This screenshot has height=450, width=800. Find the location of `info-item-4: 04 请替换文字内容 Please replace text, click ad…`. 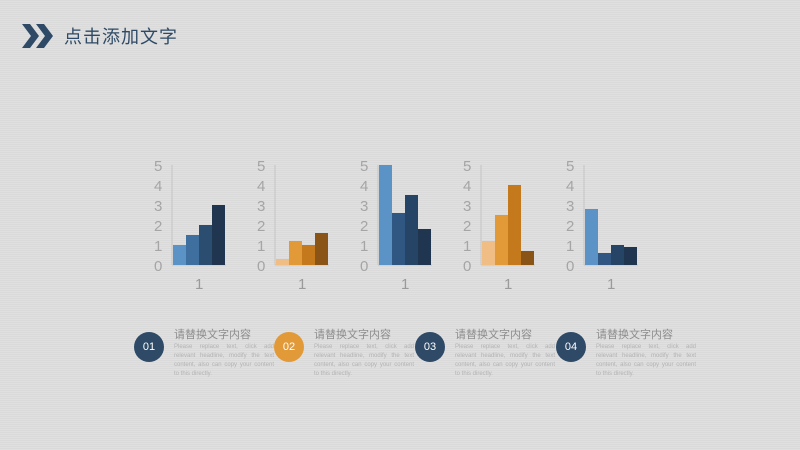

info-item-4: 04 请替换文字内容 Please replace text, click ad… is located at coordinates (628, 366).